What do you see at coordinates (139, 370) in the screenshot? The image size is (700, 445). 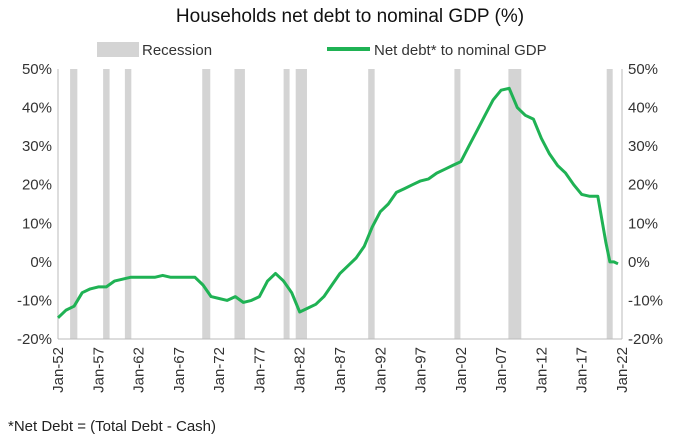 I see `x-tick-2: Jan-62` at bounding box center [139, 370].